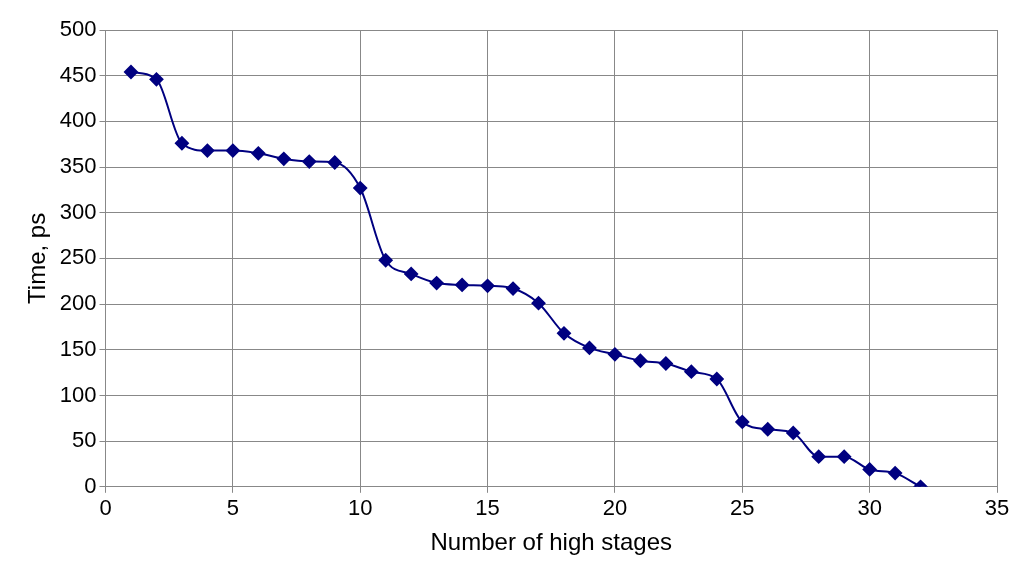 The height and width of the screenshot is (582, 1035). Describe the element at coordinates (487, 508) in the screenshot. I see `x-tick-label: 15` at that location.